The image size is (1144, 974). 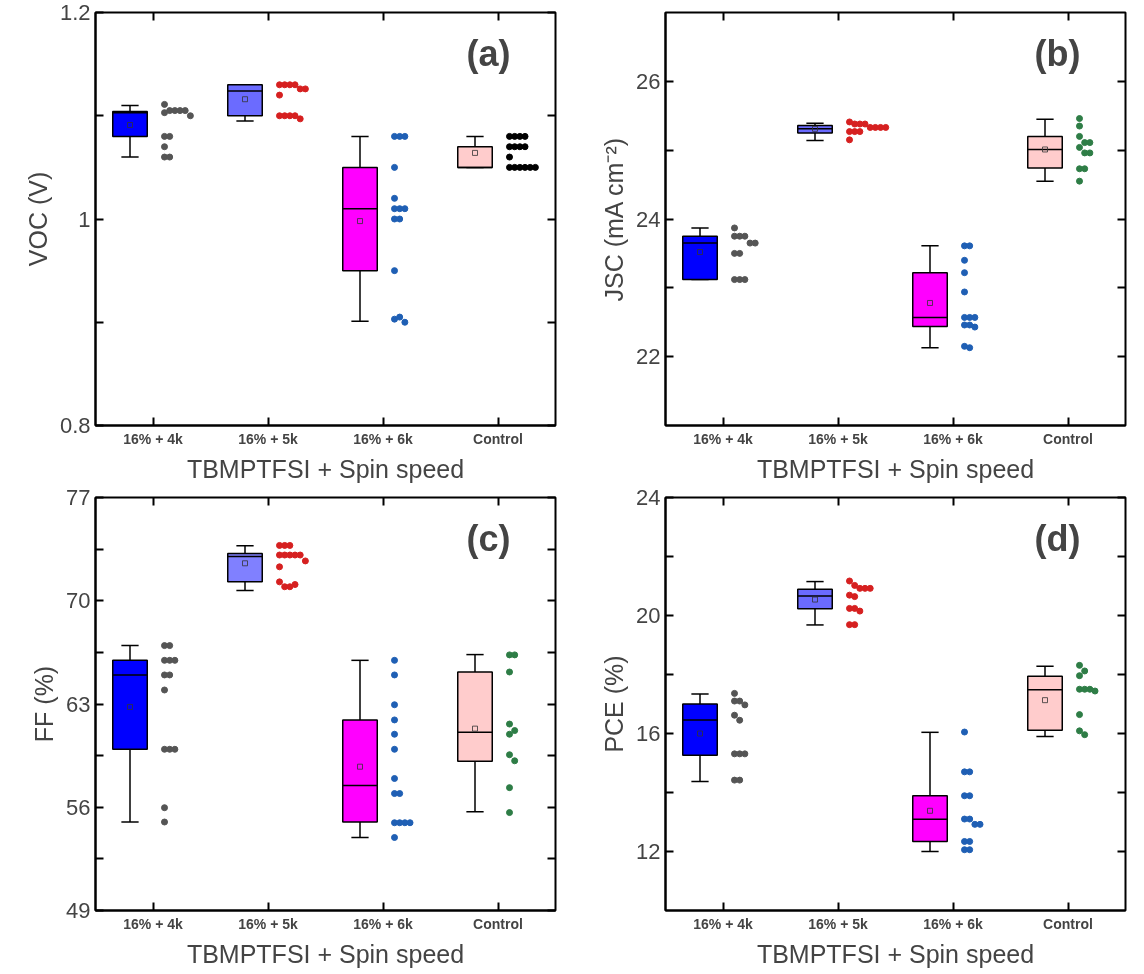 I want to click on annotation: (b), so click(x=1057, y=53).